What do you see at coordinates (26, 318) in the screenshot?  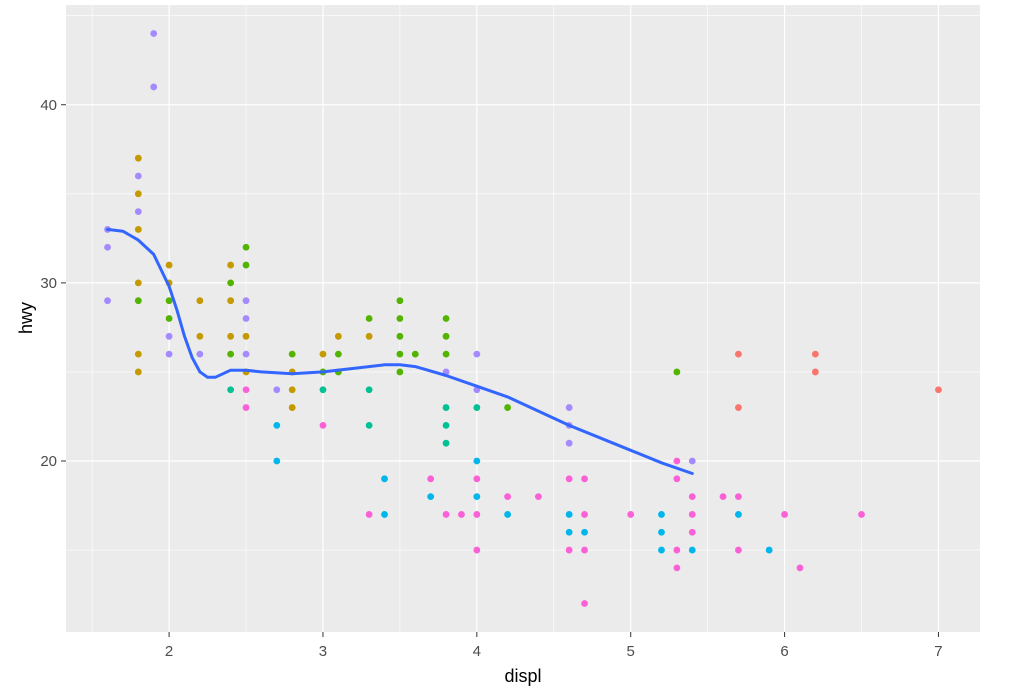 I see `y-axis-title: hwy` at bounding box center [26, 318].